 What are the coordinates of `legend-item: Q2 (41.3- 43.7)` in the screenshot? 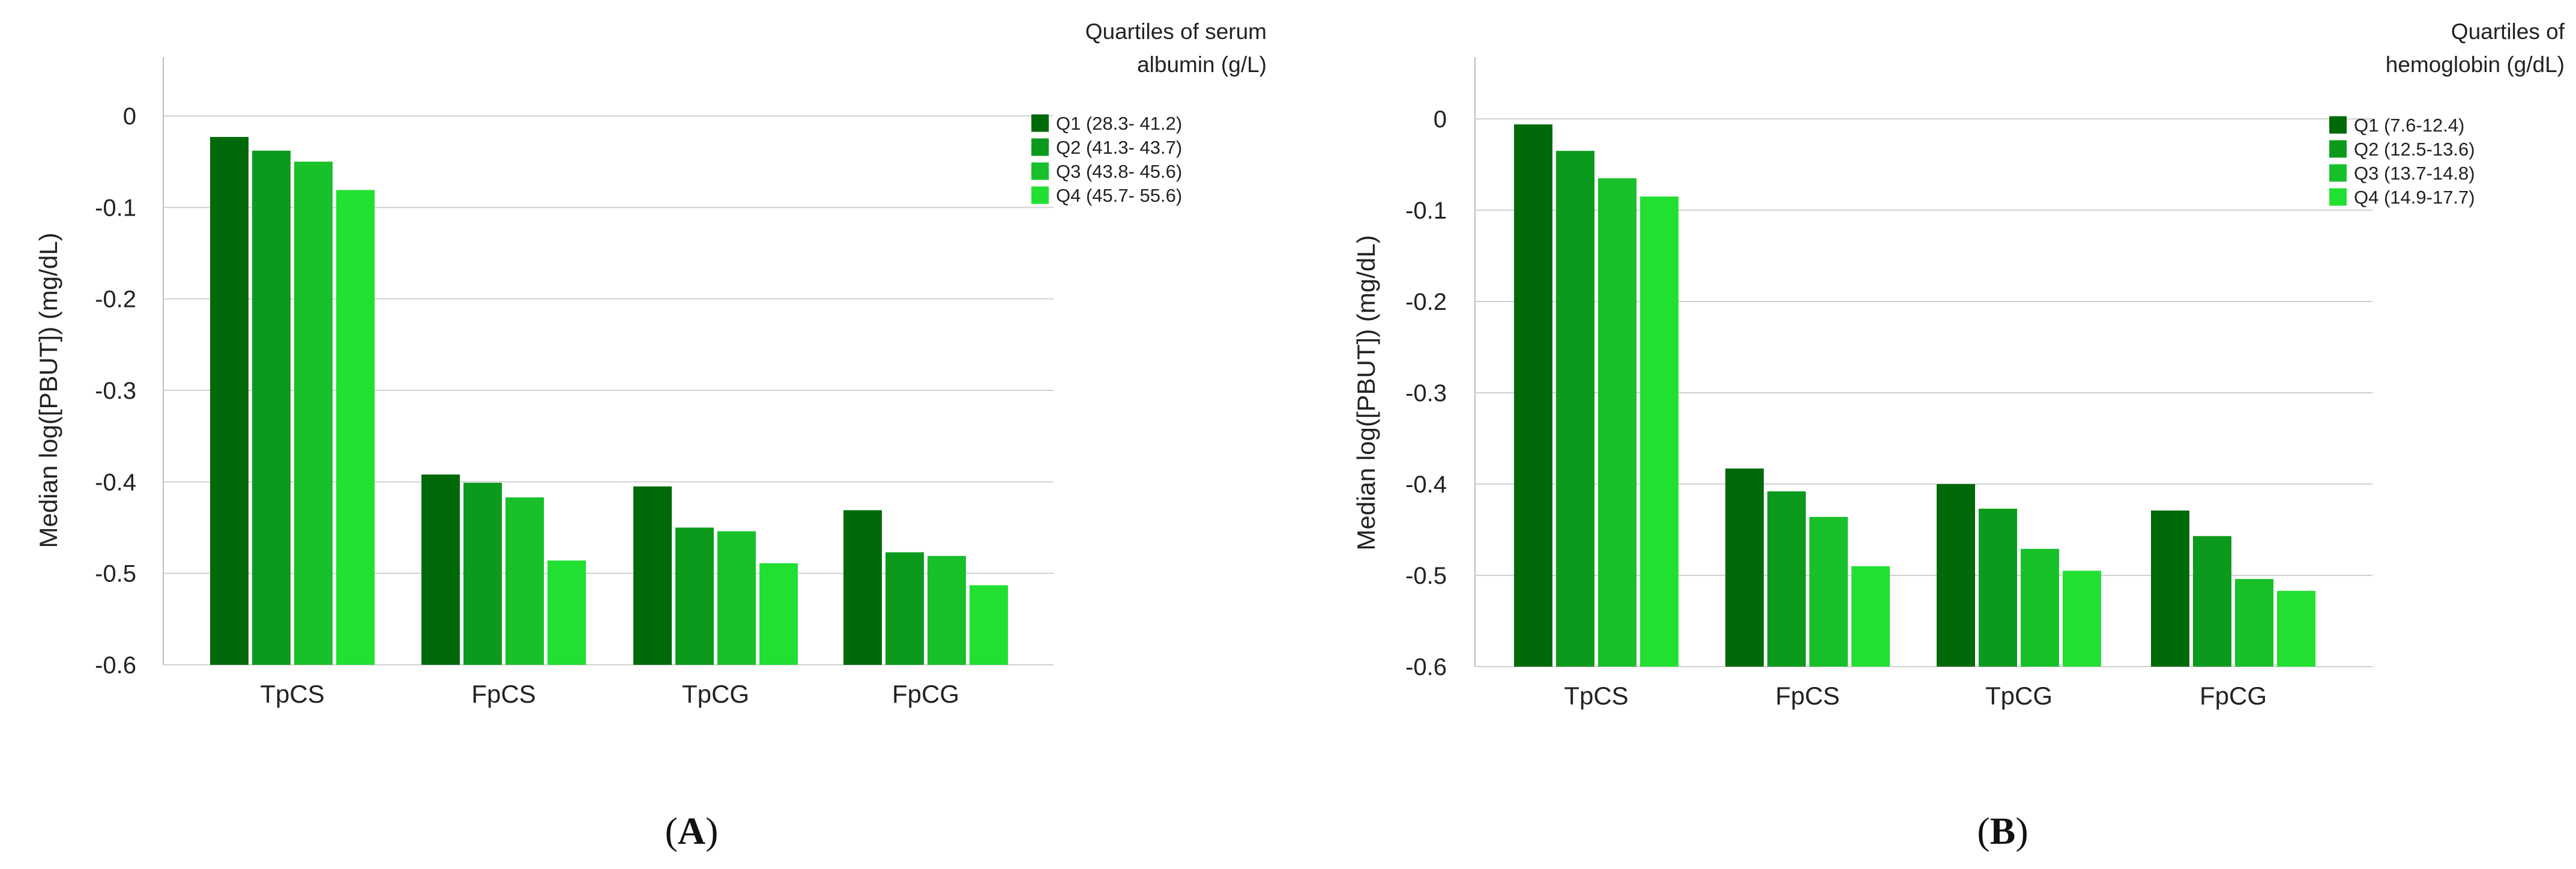 It's located at (1119, 147).